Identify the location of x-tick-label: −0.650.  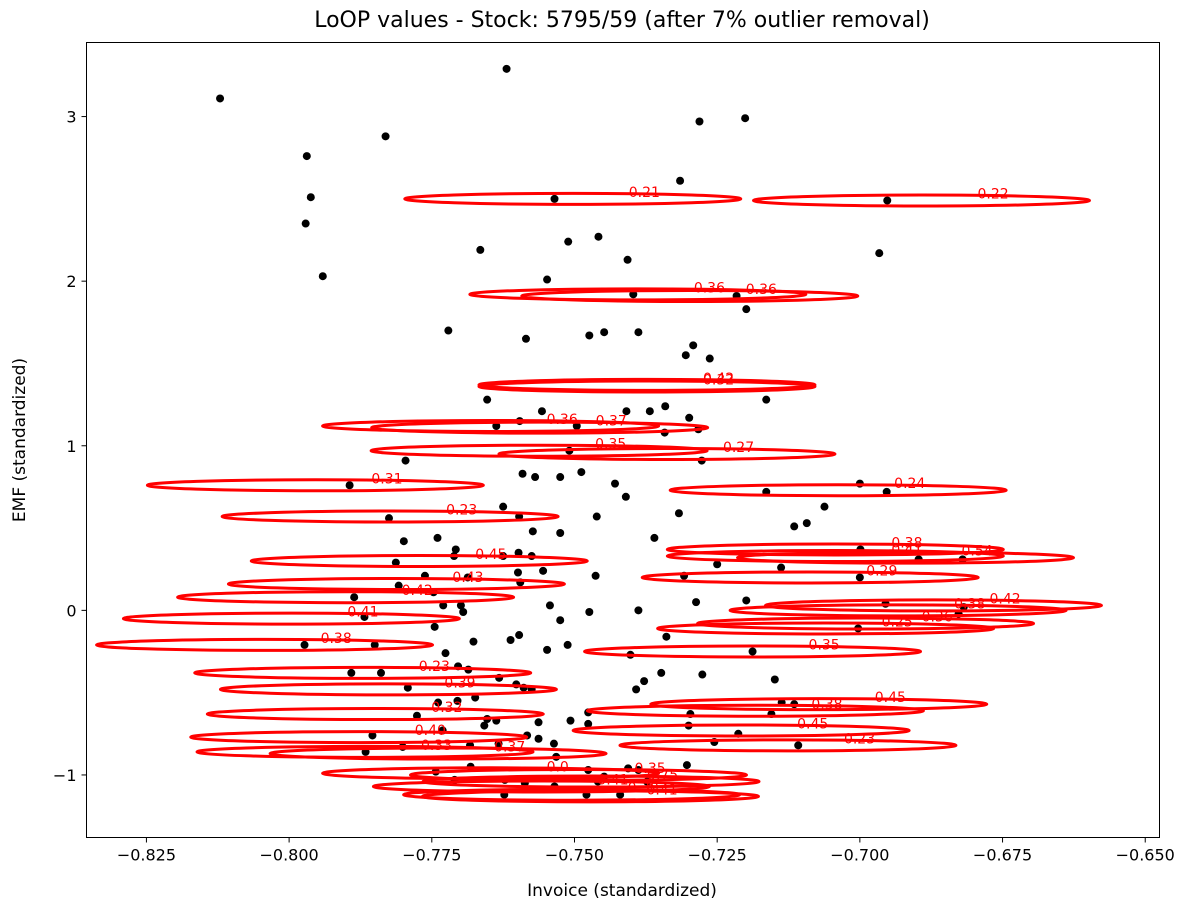
(1145, 855).